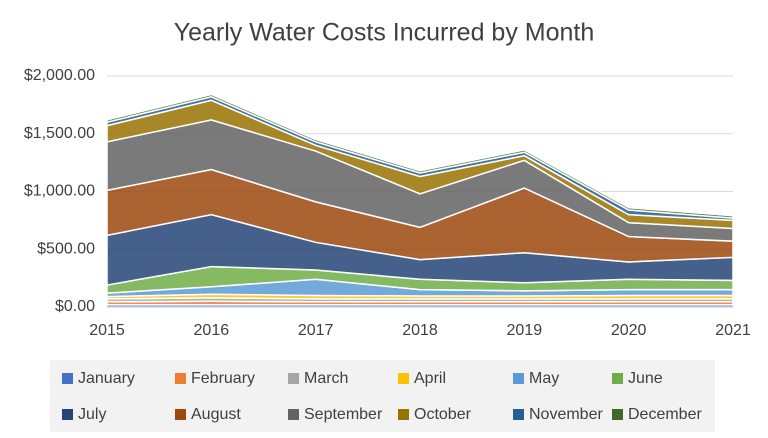 This screenshot has width=768, height=438. What do you see at coordinates (59, 75) in the screenshot?
I see `y-tick-label: $2,000.00` at bounding box center [59, 75].